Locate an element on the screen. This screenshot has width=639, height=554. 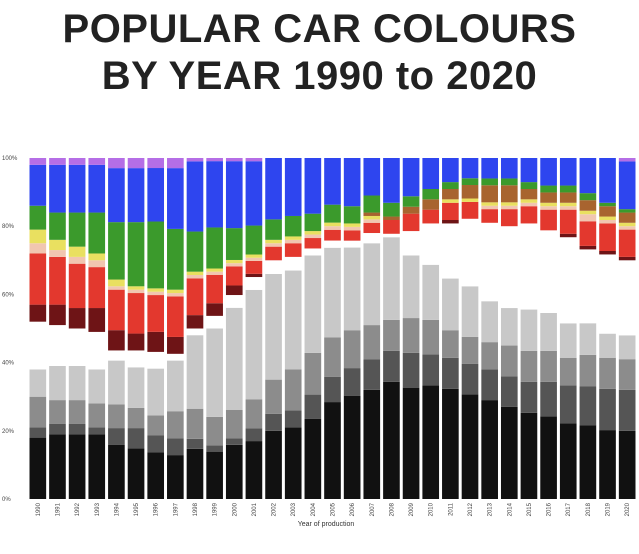
x-tick-label: 2008 is located at coordinates (392, 509).